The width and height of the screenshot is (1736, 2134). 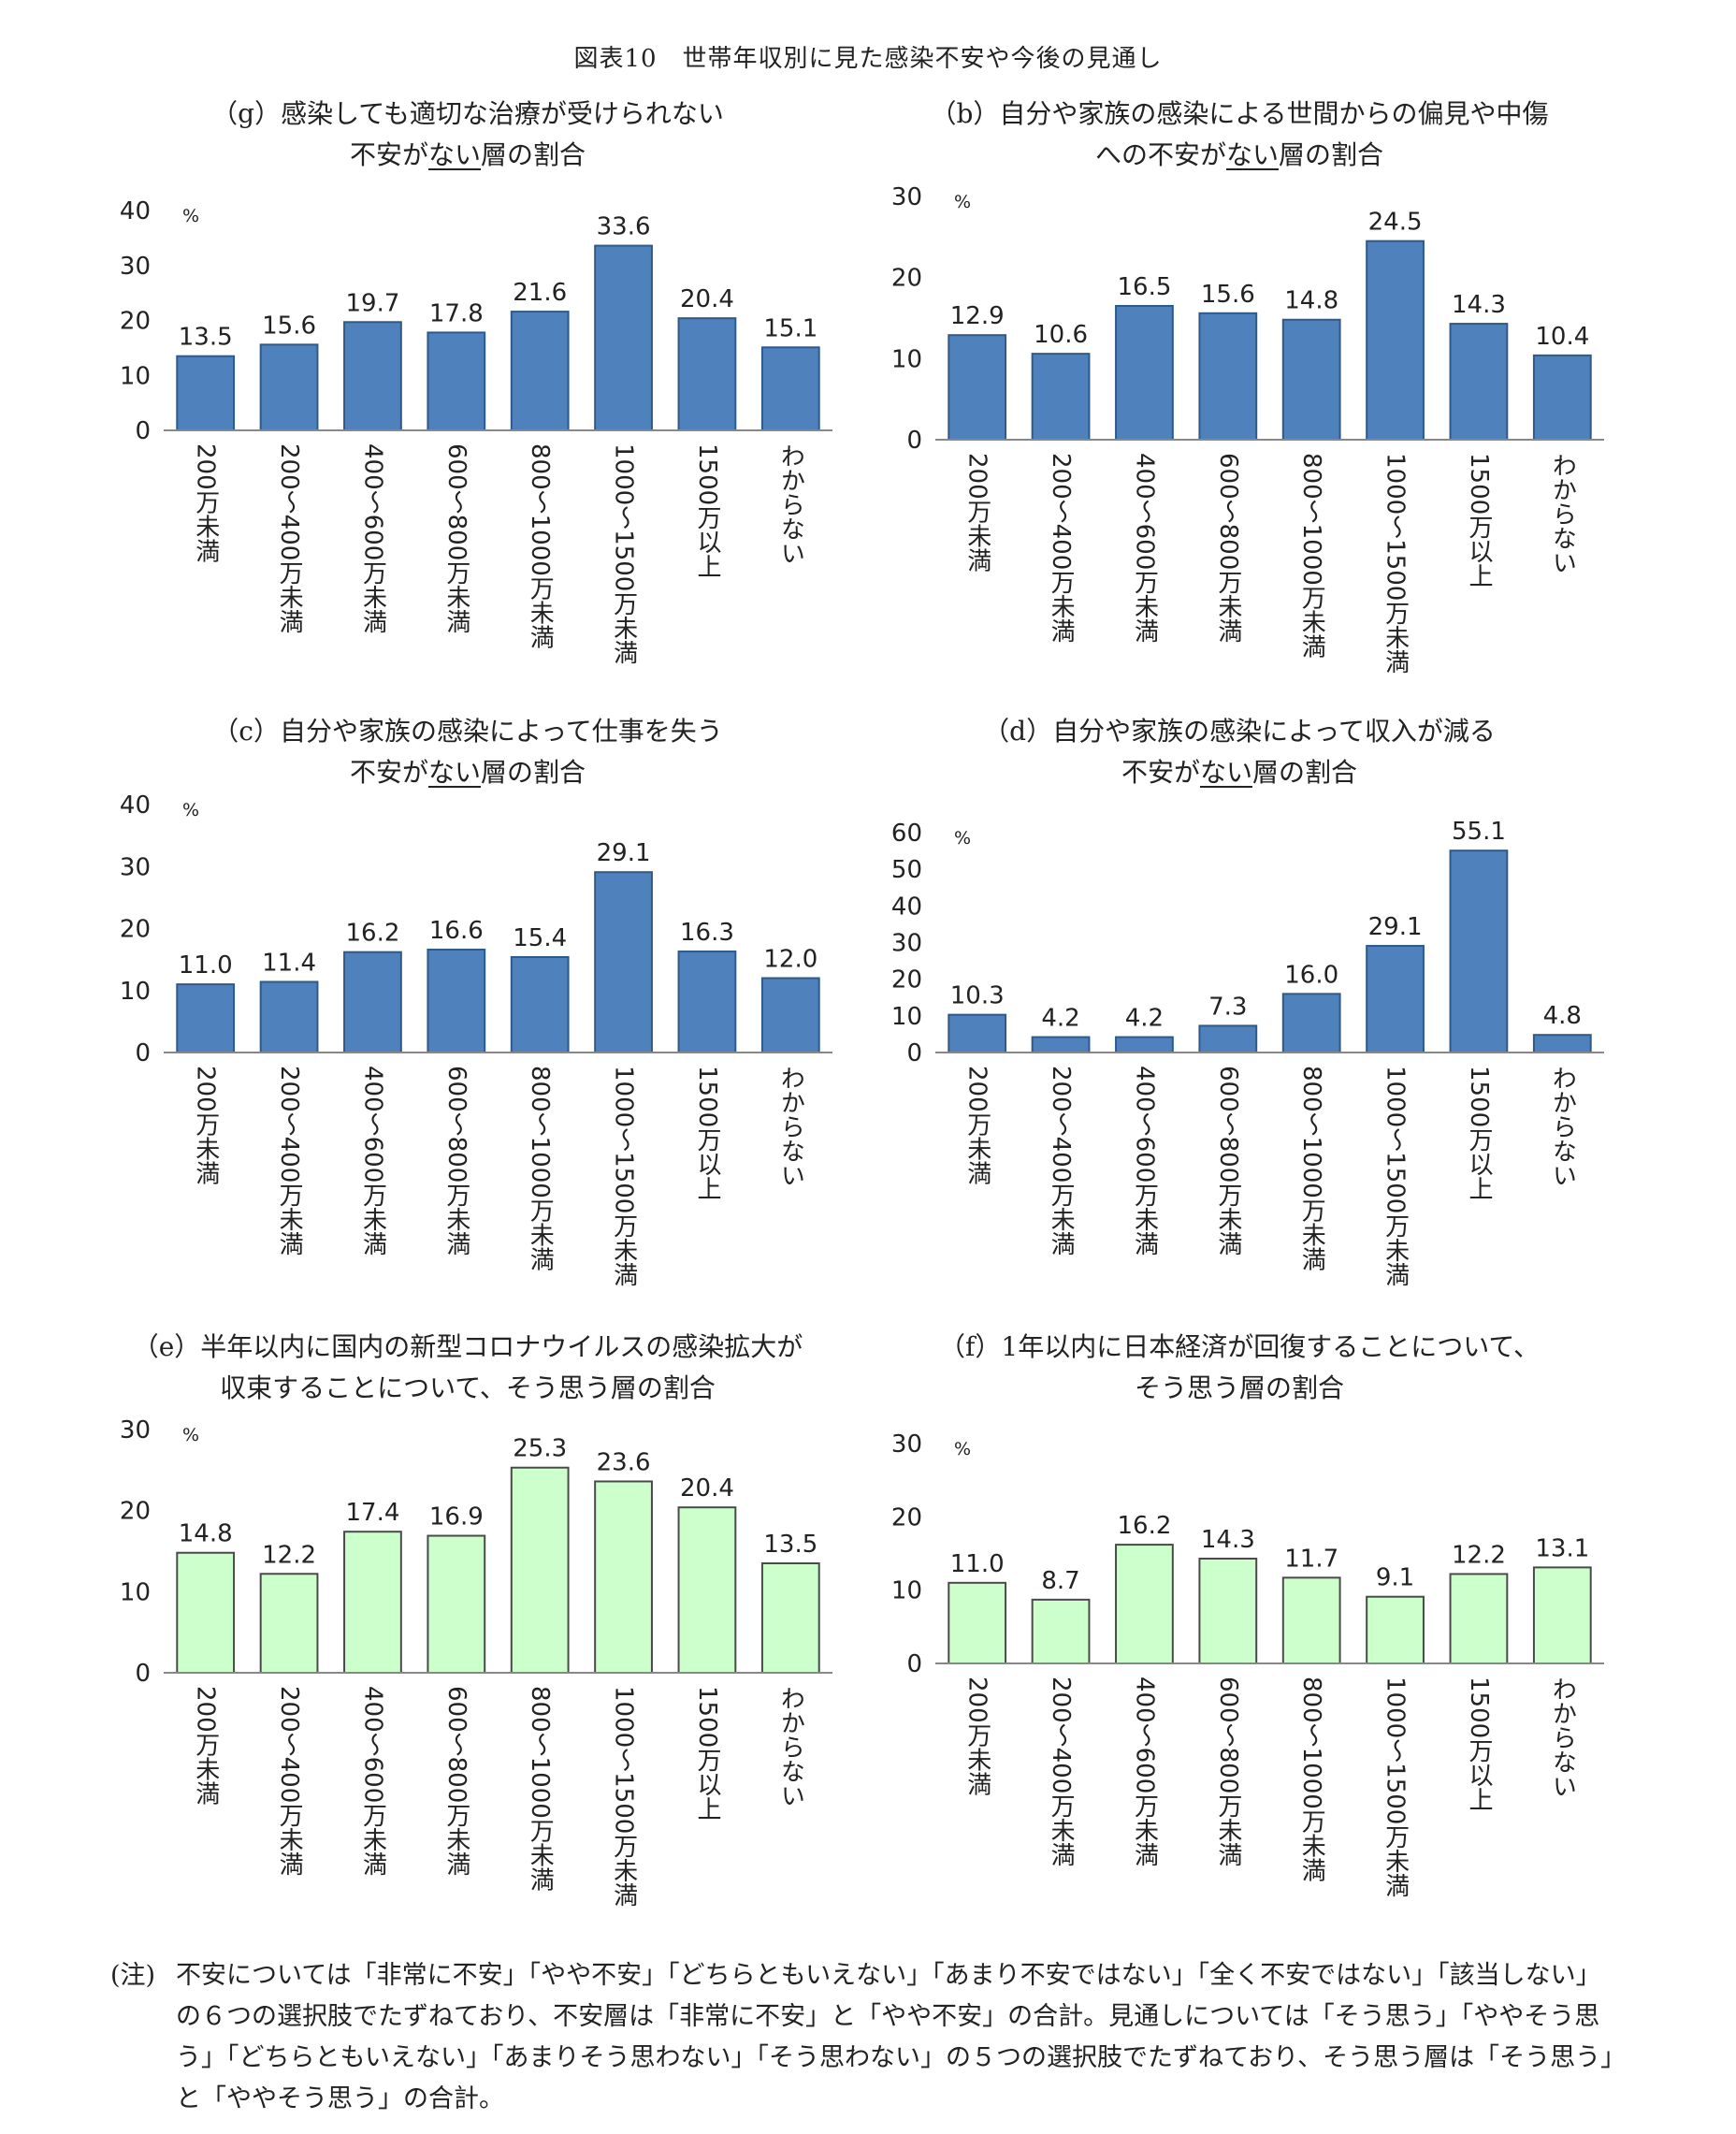 I want to click on chart-title: （b）自分や家族の感染による世間からの偏見や中傷 への不安がない層の割合, so click(x=1239, y=135).